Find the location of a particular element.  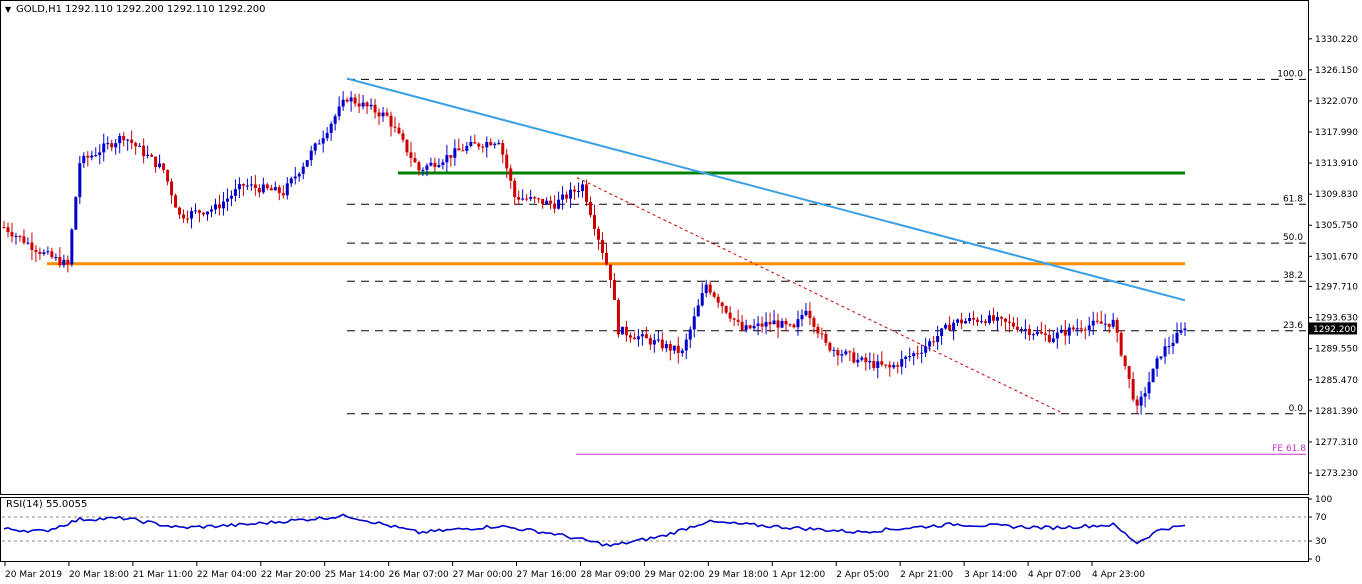

fib-level-label: 100.0 is located at coordinates (1290, 74).